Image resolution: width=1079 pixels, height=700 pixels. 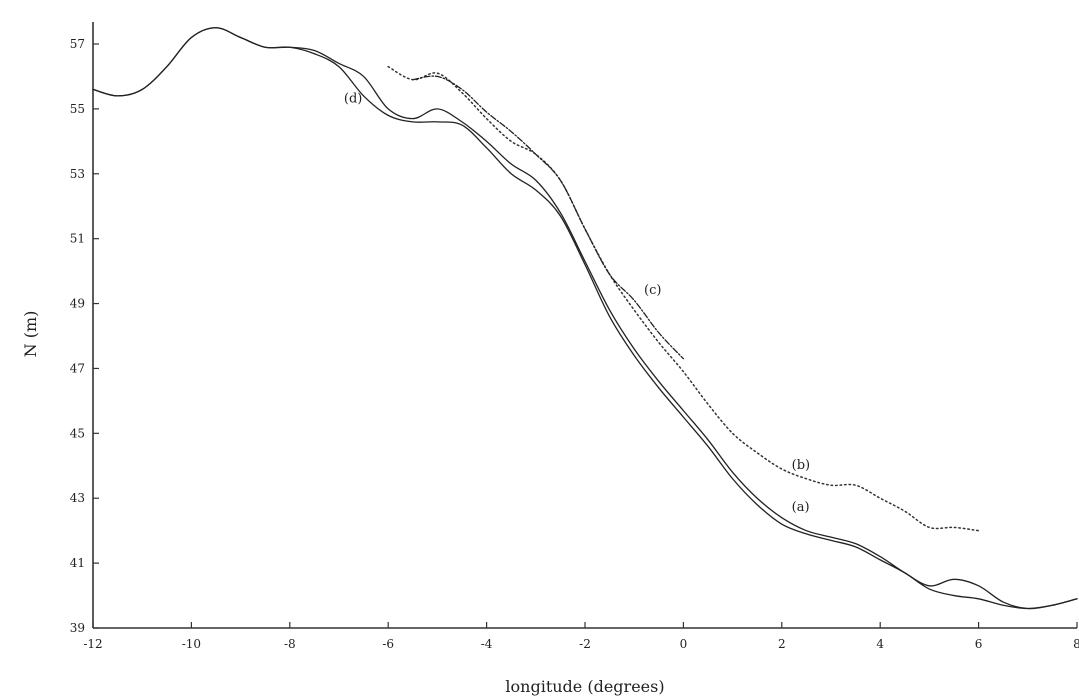 What do you see at coordinates (77, 433) in the screenshot?
I see `y-tick-label: 45` at bounding box center [77, 433].